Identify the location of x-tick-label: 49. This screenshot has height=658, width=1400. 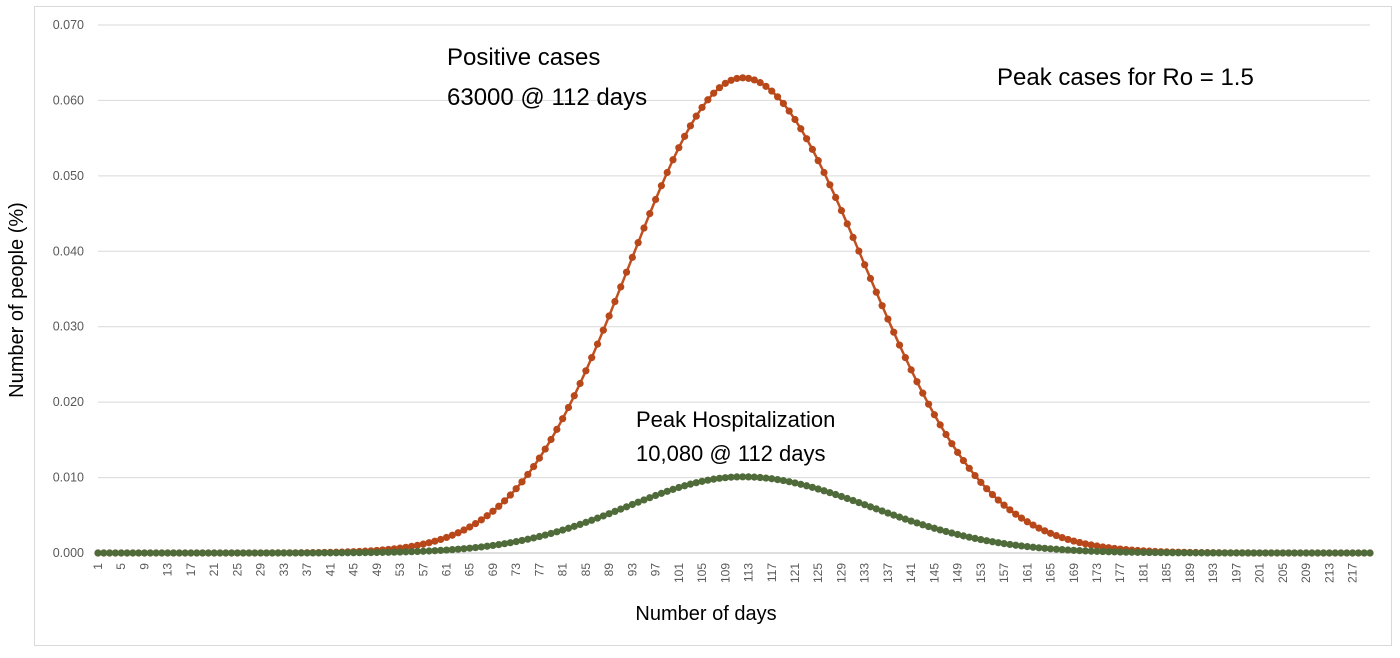
(377, 570).